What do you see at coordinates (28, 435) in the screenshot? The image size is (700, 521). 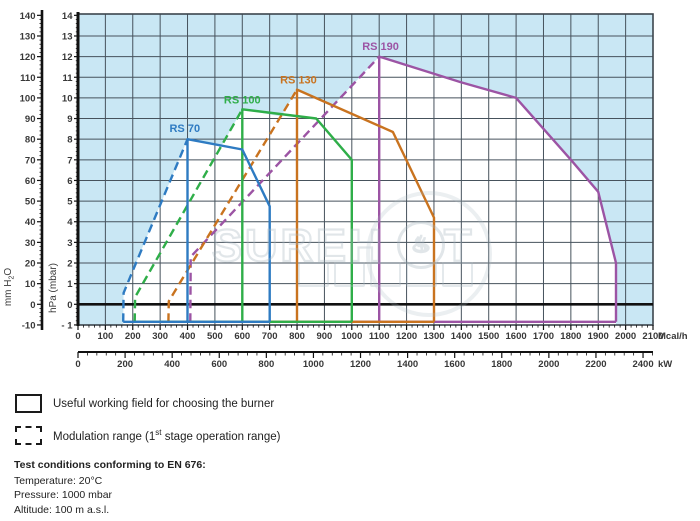 I see `modulation-range-swatch` at bounding box center [28, 435].